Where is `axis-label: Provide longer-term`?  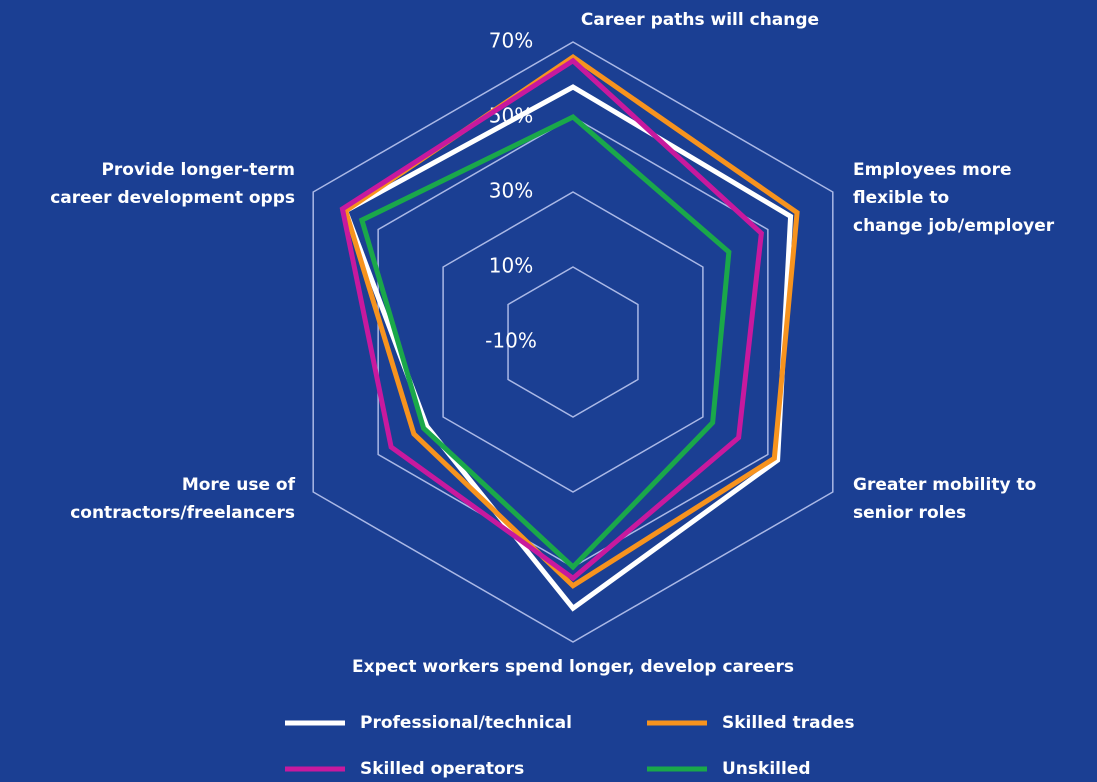 axis-label: Provide longer-term is located at coordinates (198, 170).